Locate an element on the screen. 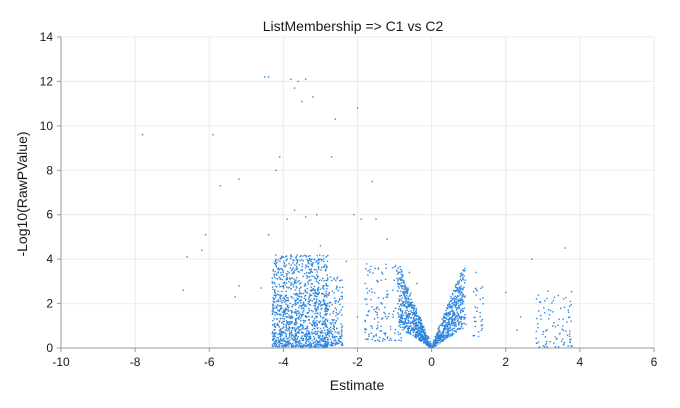 This screenshot has width=680, height=408. y-tick-label: 8 is located at coordinates (49, 170).